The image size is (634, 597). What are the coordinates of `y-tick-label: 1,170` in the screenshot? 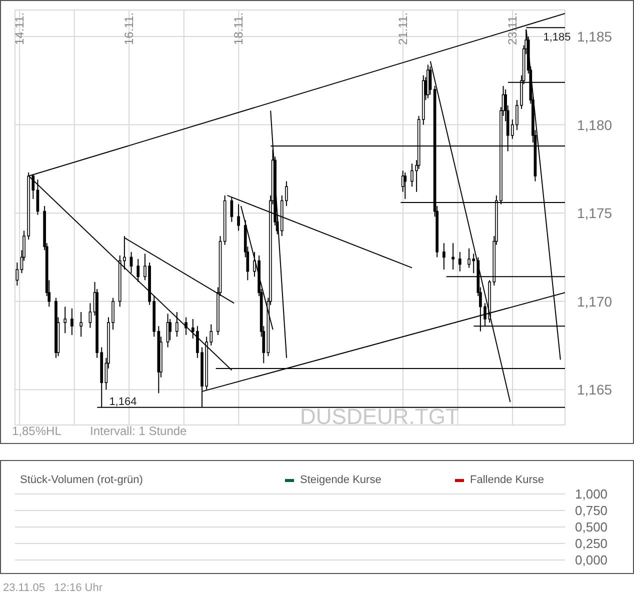 It's located at (594, 301).